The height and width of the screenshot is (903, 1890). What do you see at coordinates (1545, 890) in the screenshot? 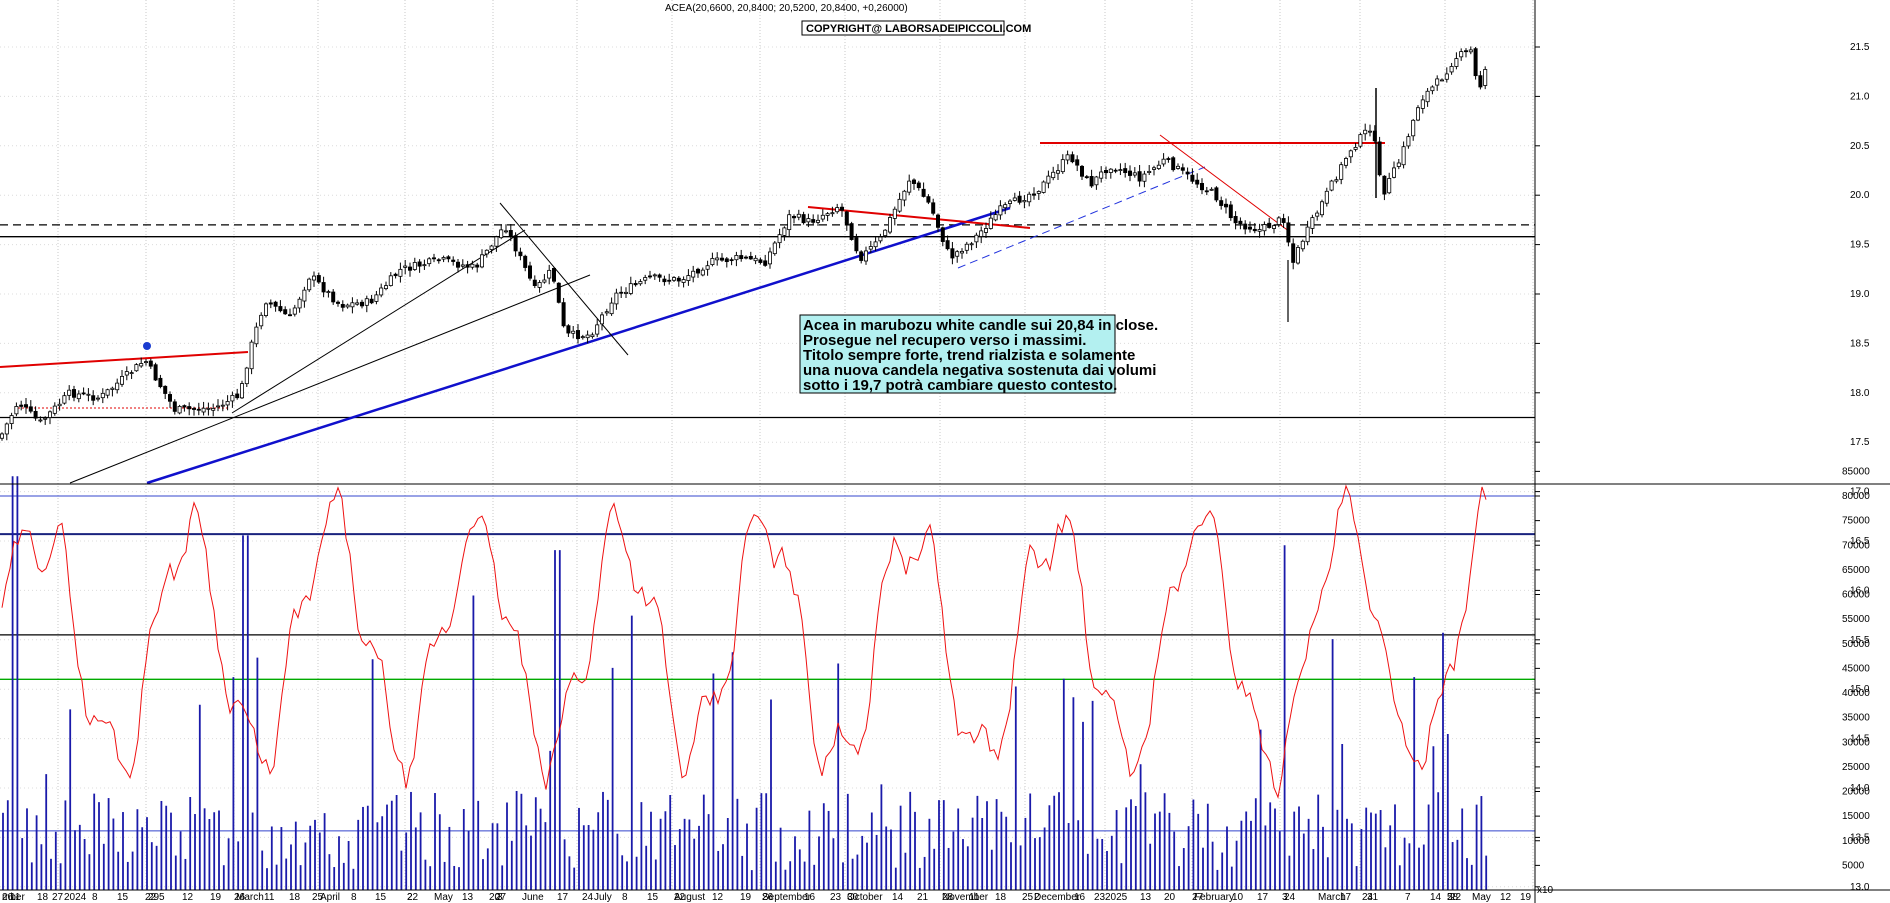
I see `volume-scale-label: x10` at bounding box center [1545, 890].